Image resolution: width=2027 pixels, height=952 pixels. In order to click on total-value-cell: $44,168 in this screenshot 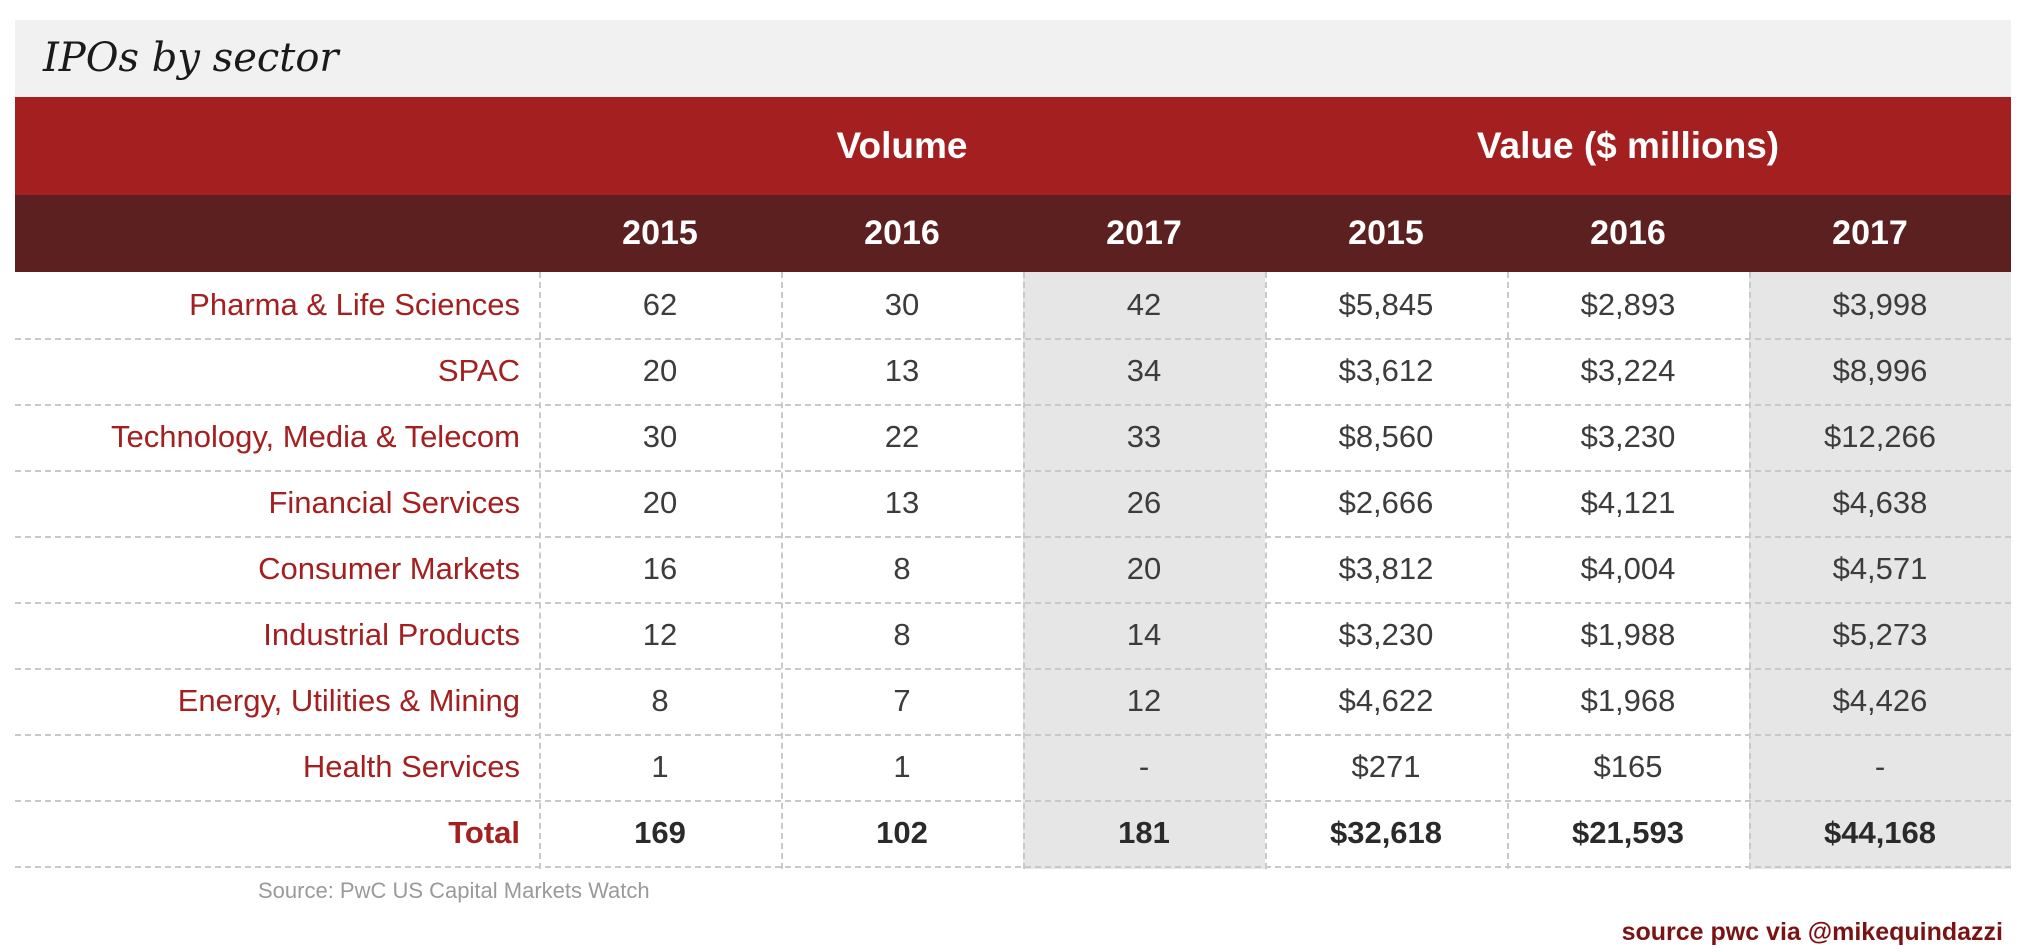, I will do `click(1880, 832)`.